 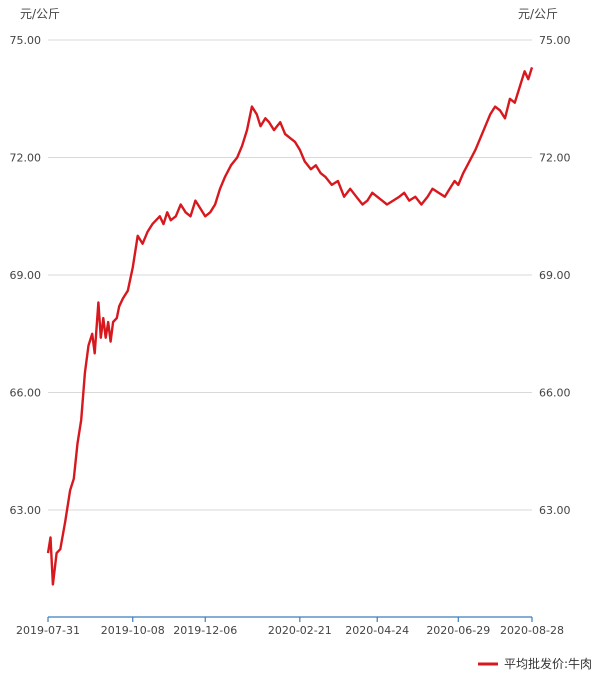 I want to click on y-unit-right: 元/公斤, so click(x=538, y=14).